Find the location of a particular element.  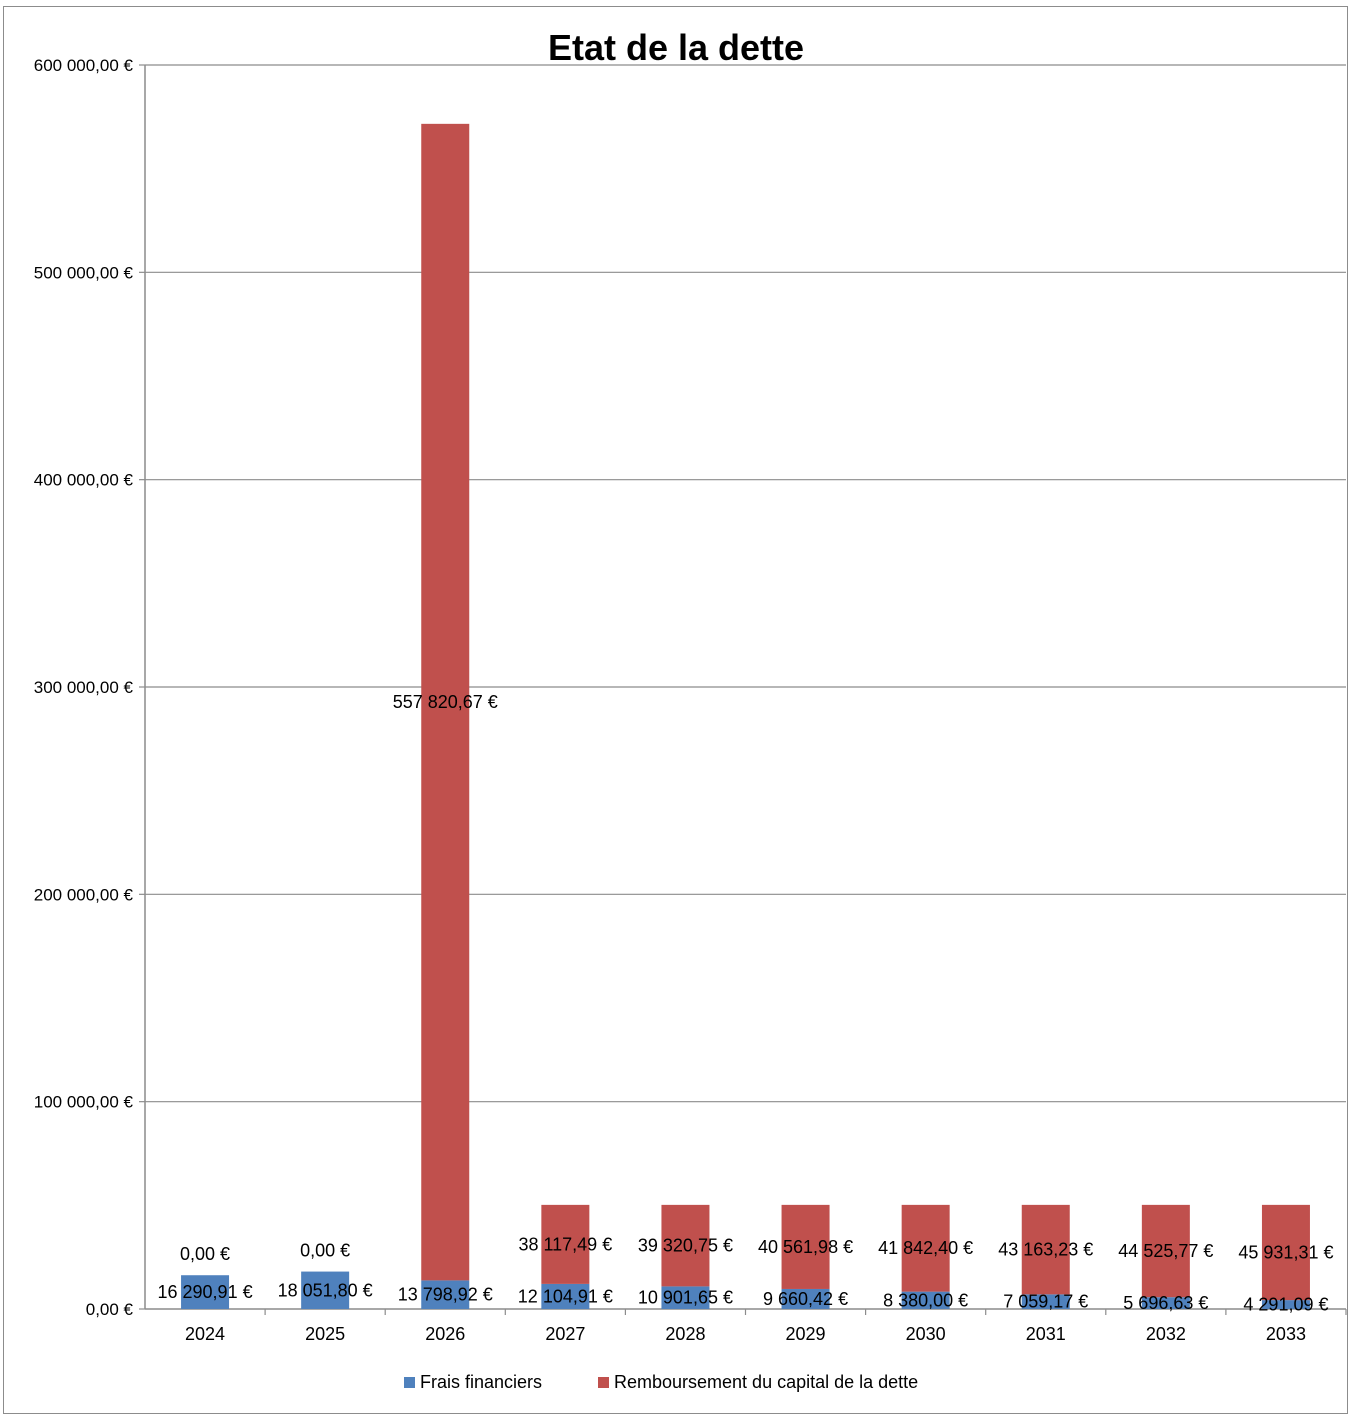

data-label: 9 660,42 € is located at coordinates (805, 1299).